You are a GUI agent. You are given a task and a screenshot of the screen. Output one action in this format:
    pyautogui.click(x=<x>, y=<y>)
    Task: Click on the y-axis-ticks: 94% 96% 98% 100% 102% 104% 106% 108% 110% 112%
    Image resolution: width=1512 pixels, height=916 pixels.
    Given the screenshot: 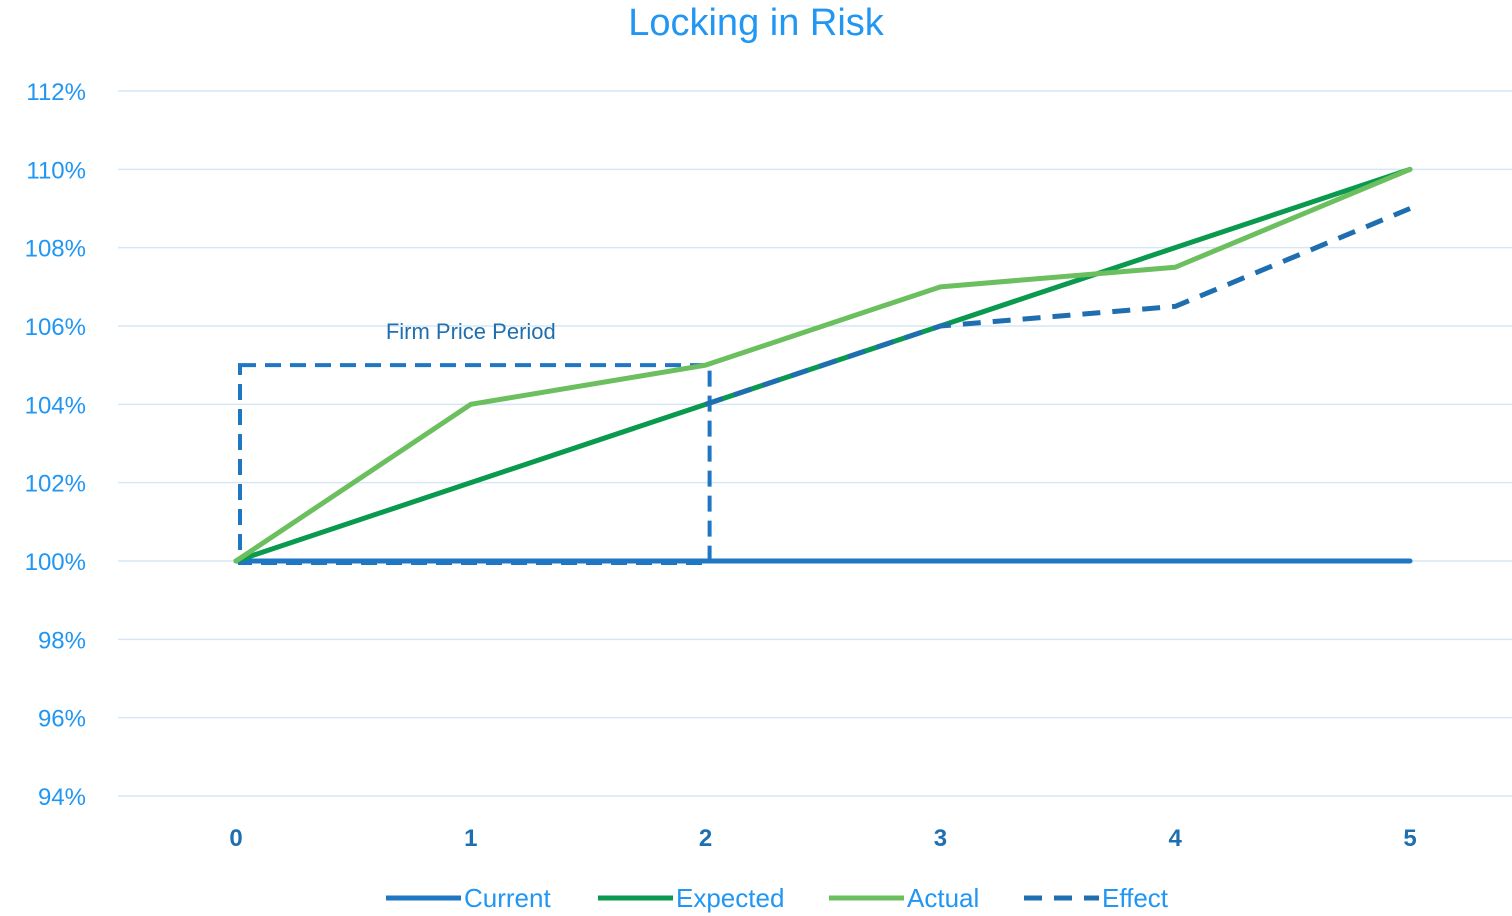 What is the action you would take?
    pyautogui.click(x=55, y=445)
    